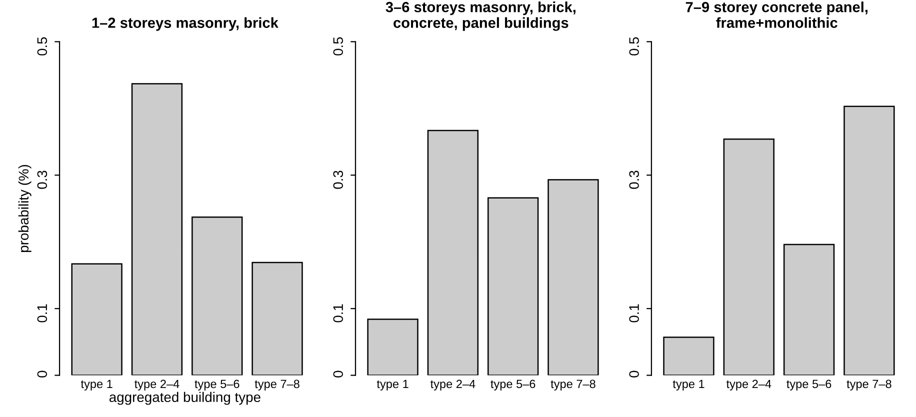  What do you see at coordinates (185, 24) in the screenshot?
I see `chart-title: 1–2 storeys masonry, brick` at bounding box center [185, 24].